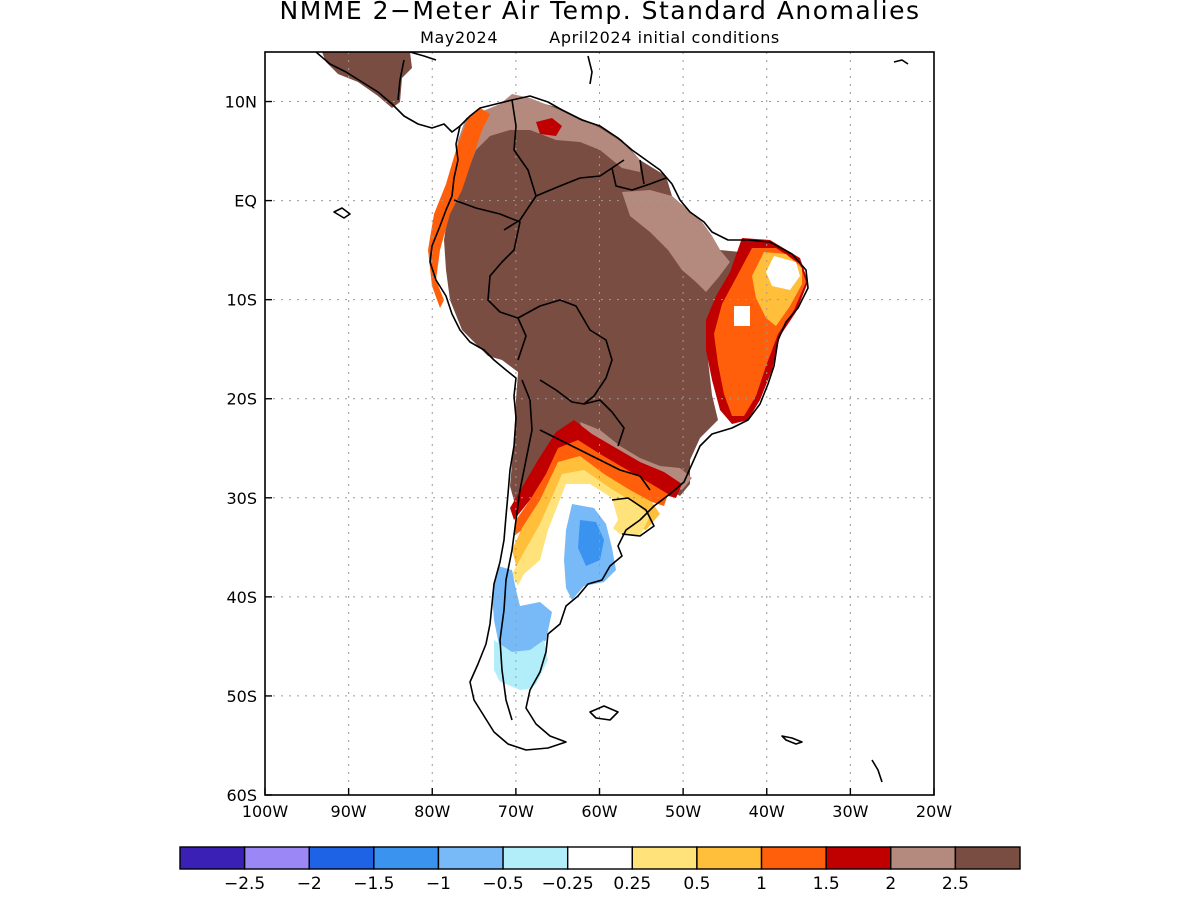  Describe the element at coordinates (349, 811) in the screenshot. I see `lon-tick-label: 90W` at that location.